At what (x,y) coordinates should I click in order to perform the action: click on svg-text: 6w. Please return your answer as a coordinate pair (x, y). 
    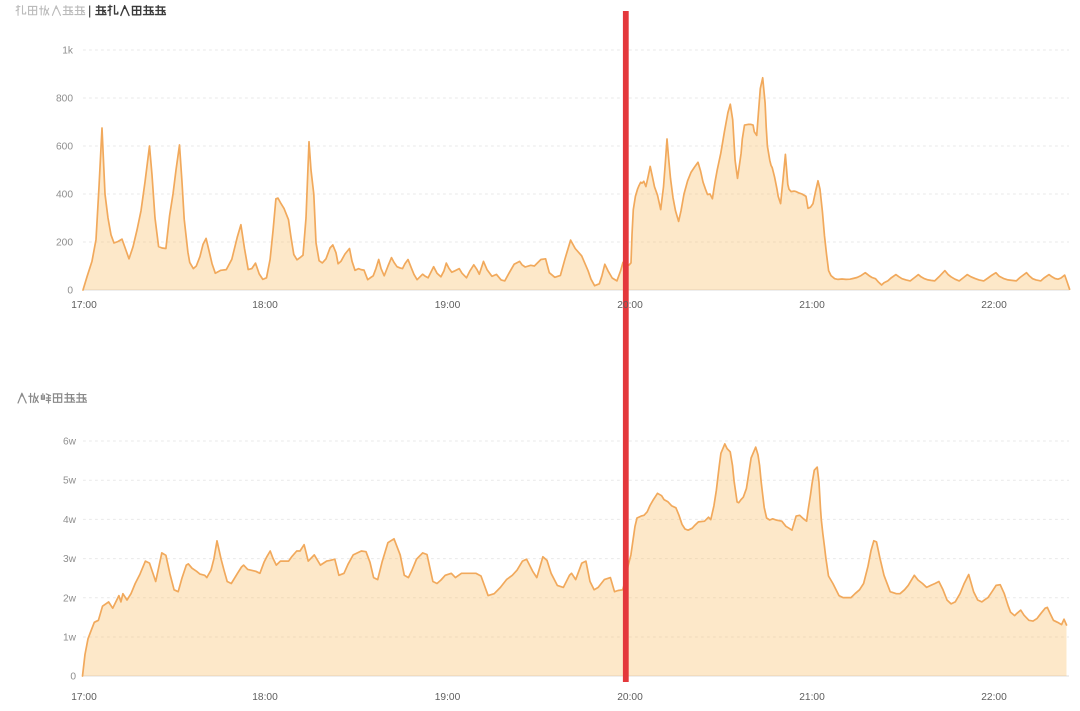
    Looking at the image, I should click on (70, 442).